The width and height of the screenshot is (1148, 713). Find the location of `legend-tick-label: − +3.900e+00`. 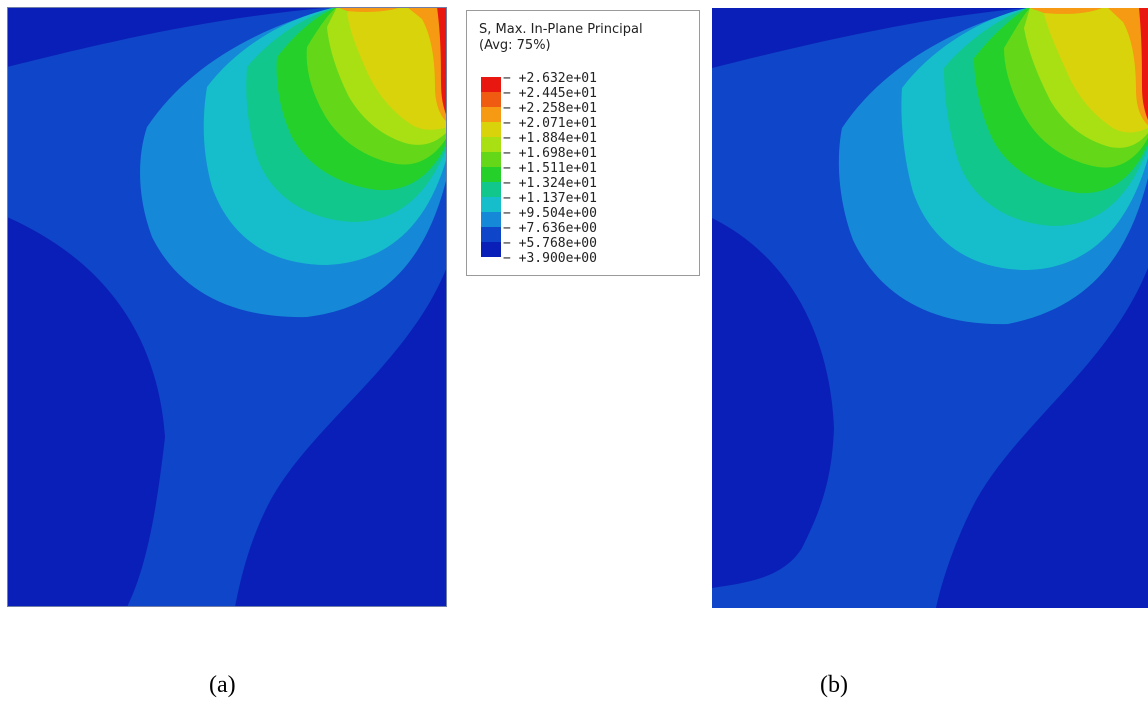

legend-tick-label: − +3.900e+00 is located at coordinates (550, 258).